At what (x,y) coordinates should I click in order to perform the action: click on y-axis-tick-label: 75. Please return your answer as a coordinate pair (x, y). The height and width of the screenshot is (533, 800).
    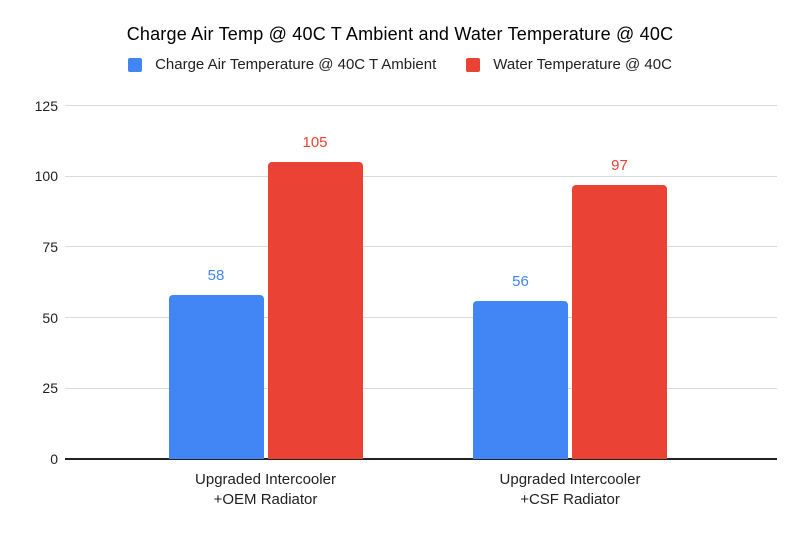
    Looking at the image, I should click on (50, 246).